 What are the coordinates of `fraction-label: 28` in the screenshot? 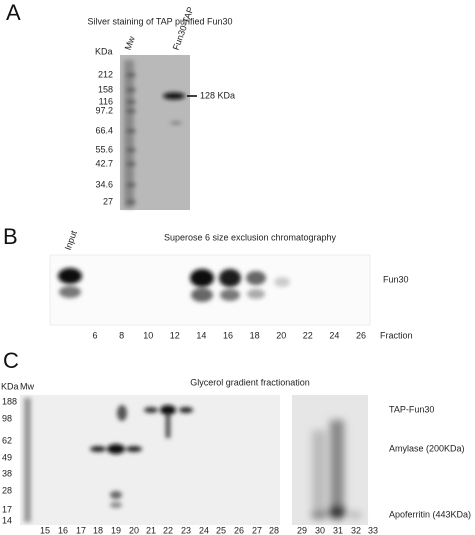 It's located at (274, 530).